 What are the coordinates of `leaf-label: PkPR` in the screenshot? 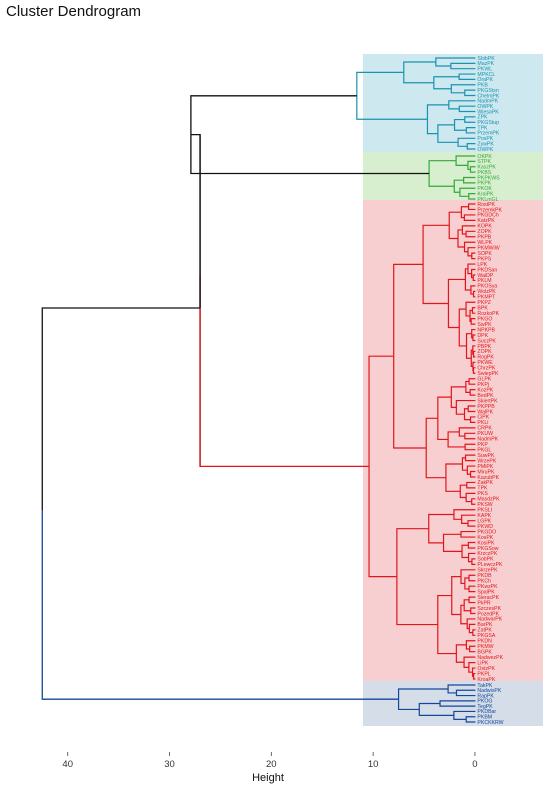 It's located at (484, 603).